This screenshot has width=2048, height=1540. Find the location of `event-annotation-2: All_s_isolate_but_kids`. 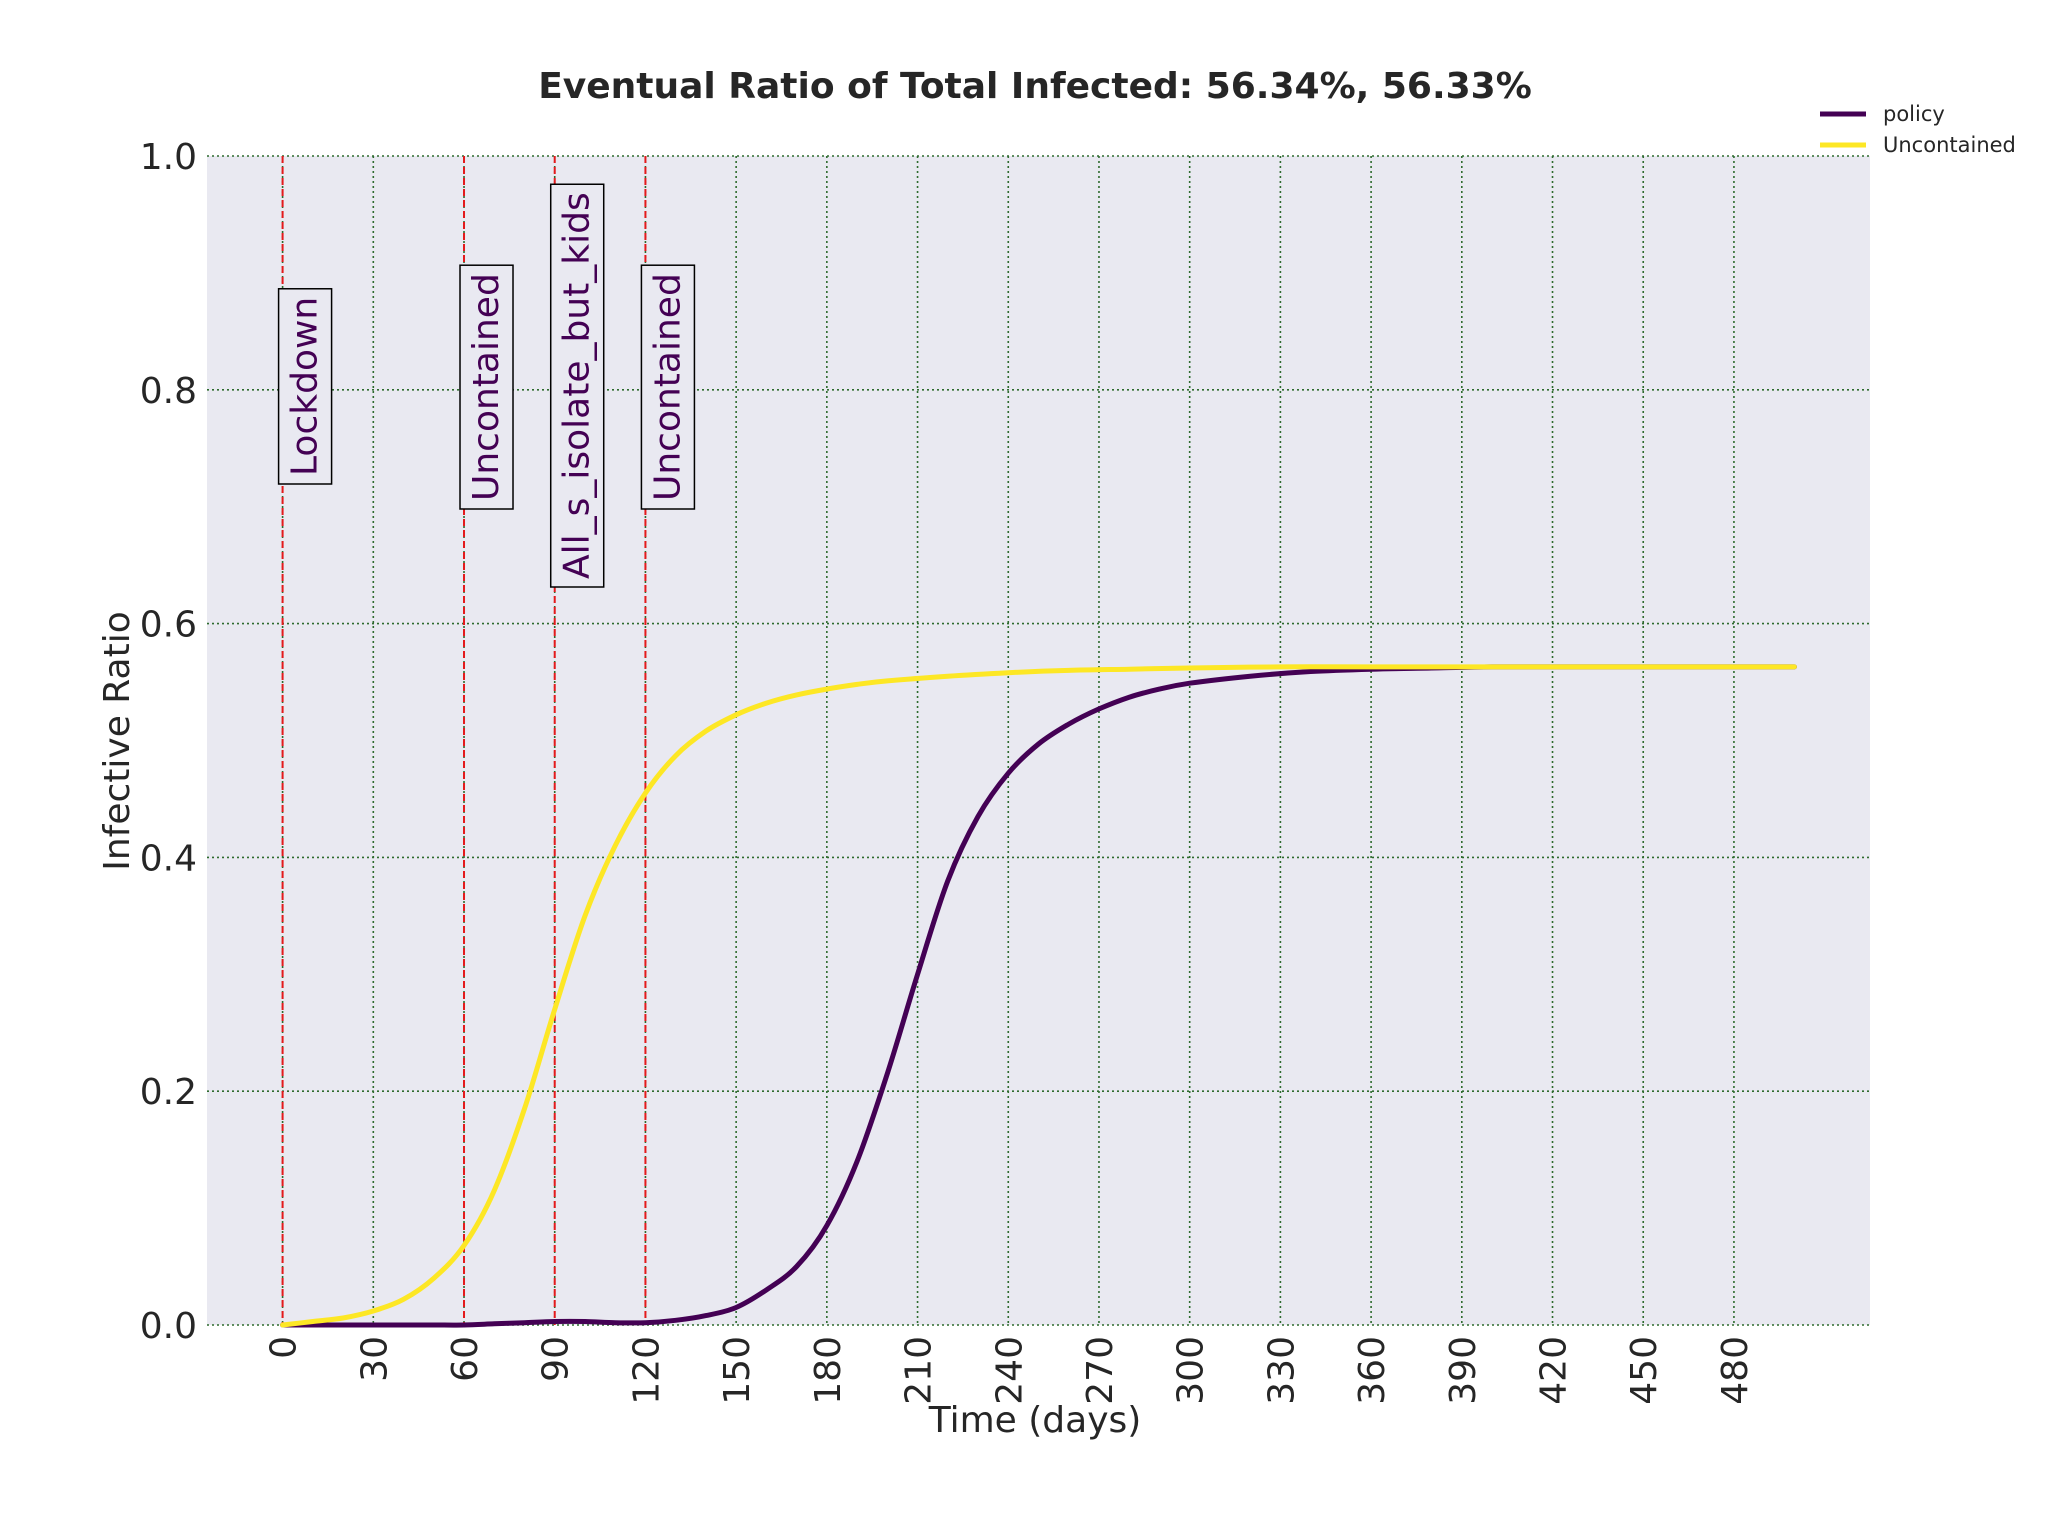

event-annotation-2: All_s_isolate_but_kids is located at coordinates (577, 385).